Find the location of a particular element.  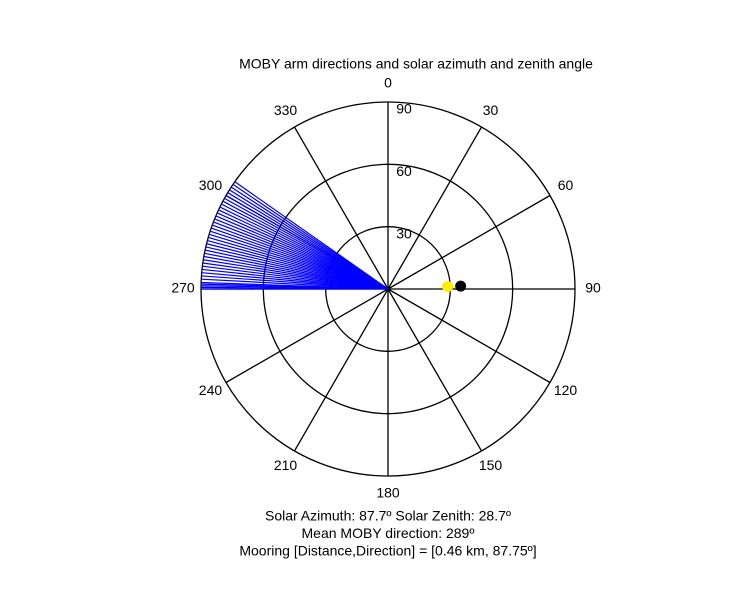

r-tick-label: 90 is located at coordinates (404, 109).